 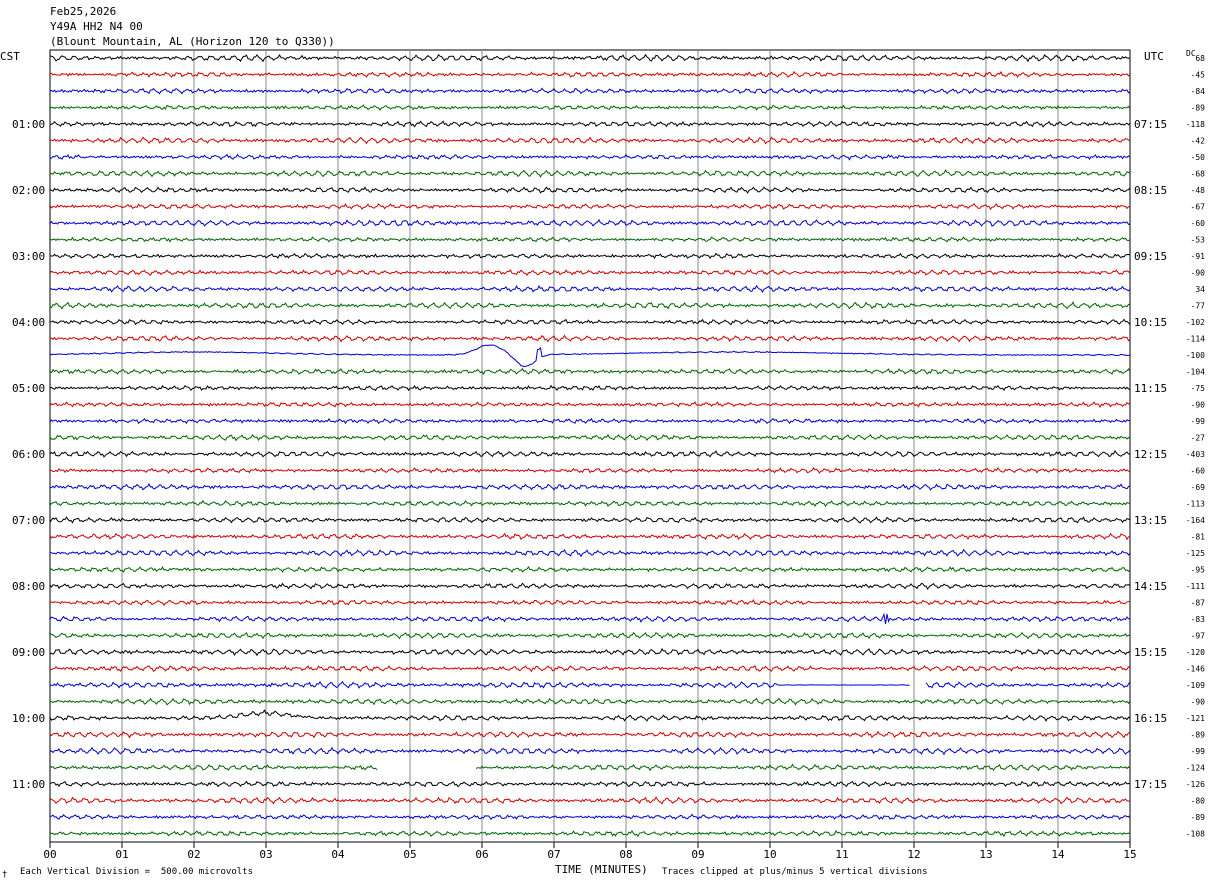 I want to click on dc-offset-label: -27, so click(x=1198, y=438).